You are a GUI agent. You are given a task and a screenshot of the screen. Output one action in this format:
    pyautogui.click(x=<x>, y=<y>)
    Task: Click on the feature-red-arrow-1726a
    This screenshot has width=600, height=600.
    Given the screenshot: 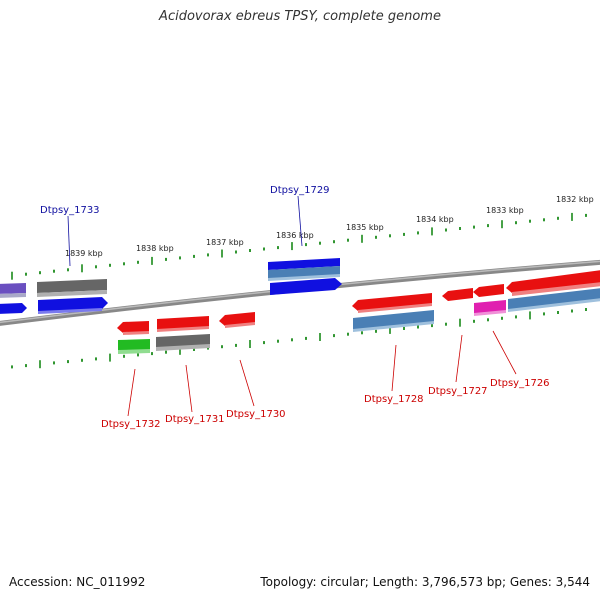 What is the action you would take?
    pyautogui.click(x=488, y=290)
    